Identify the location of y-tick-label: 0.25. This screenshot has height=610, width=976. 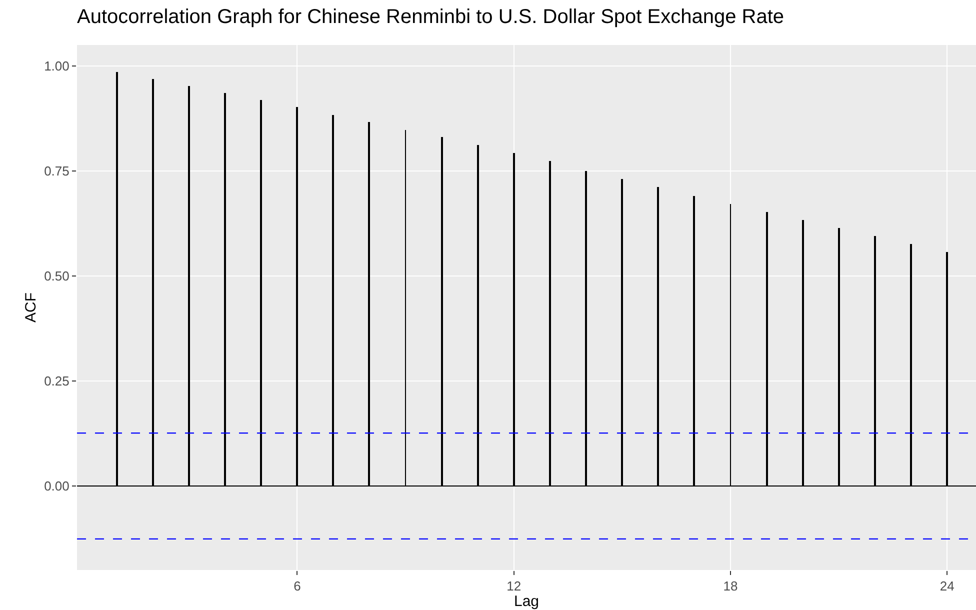
(57, 381).